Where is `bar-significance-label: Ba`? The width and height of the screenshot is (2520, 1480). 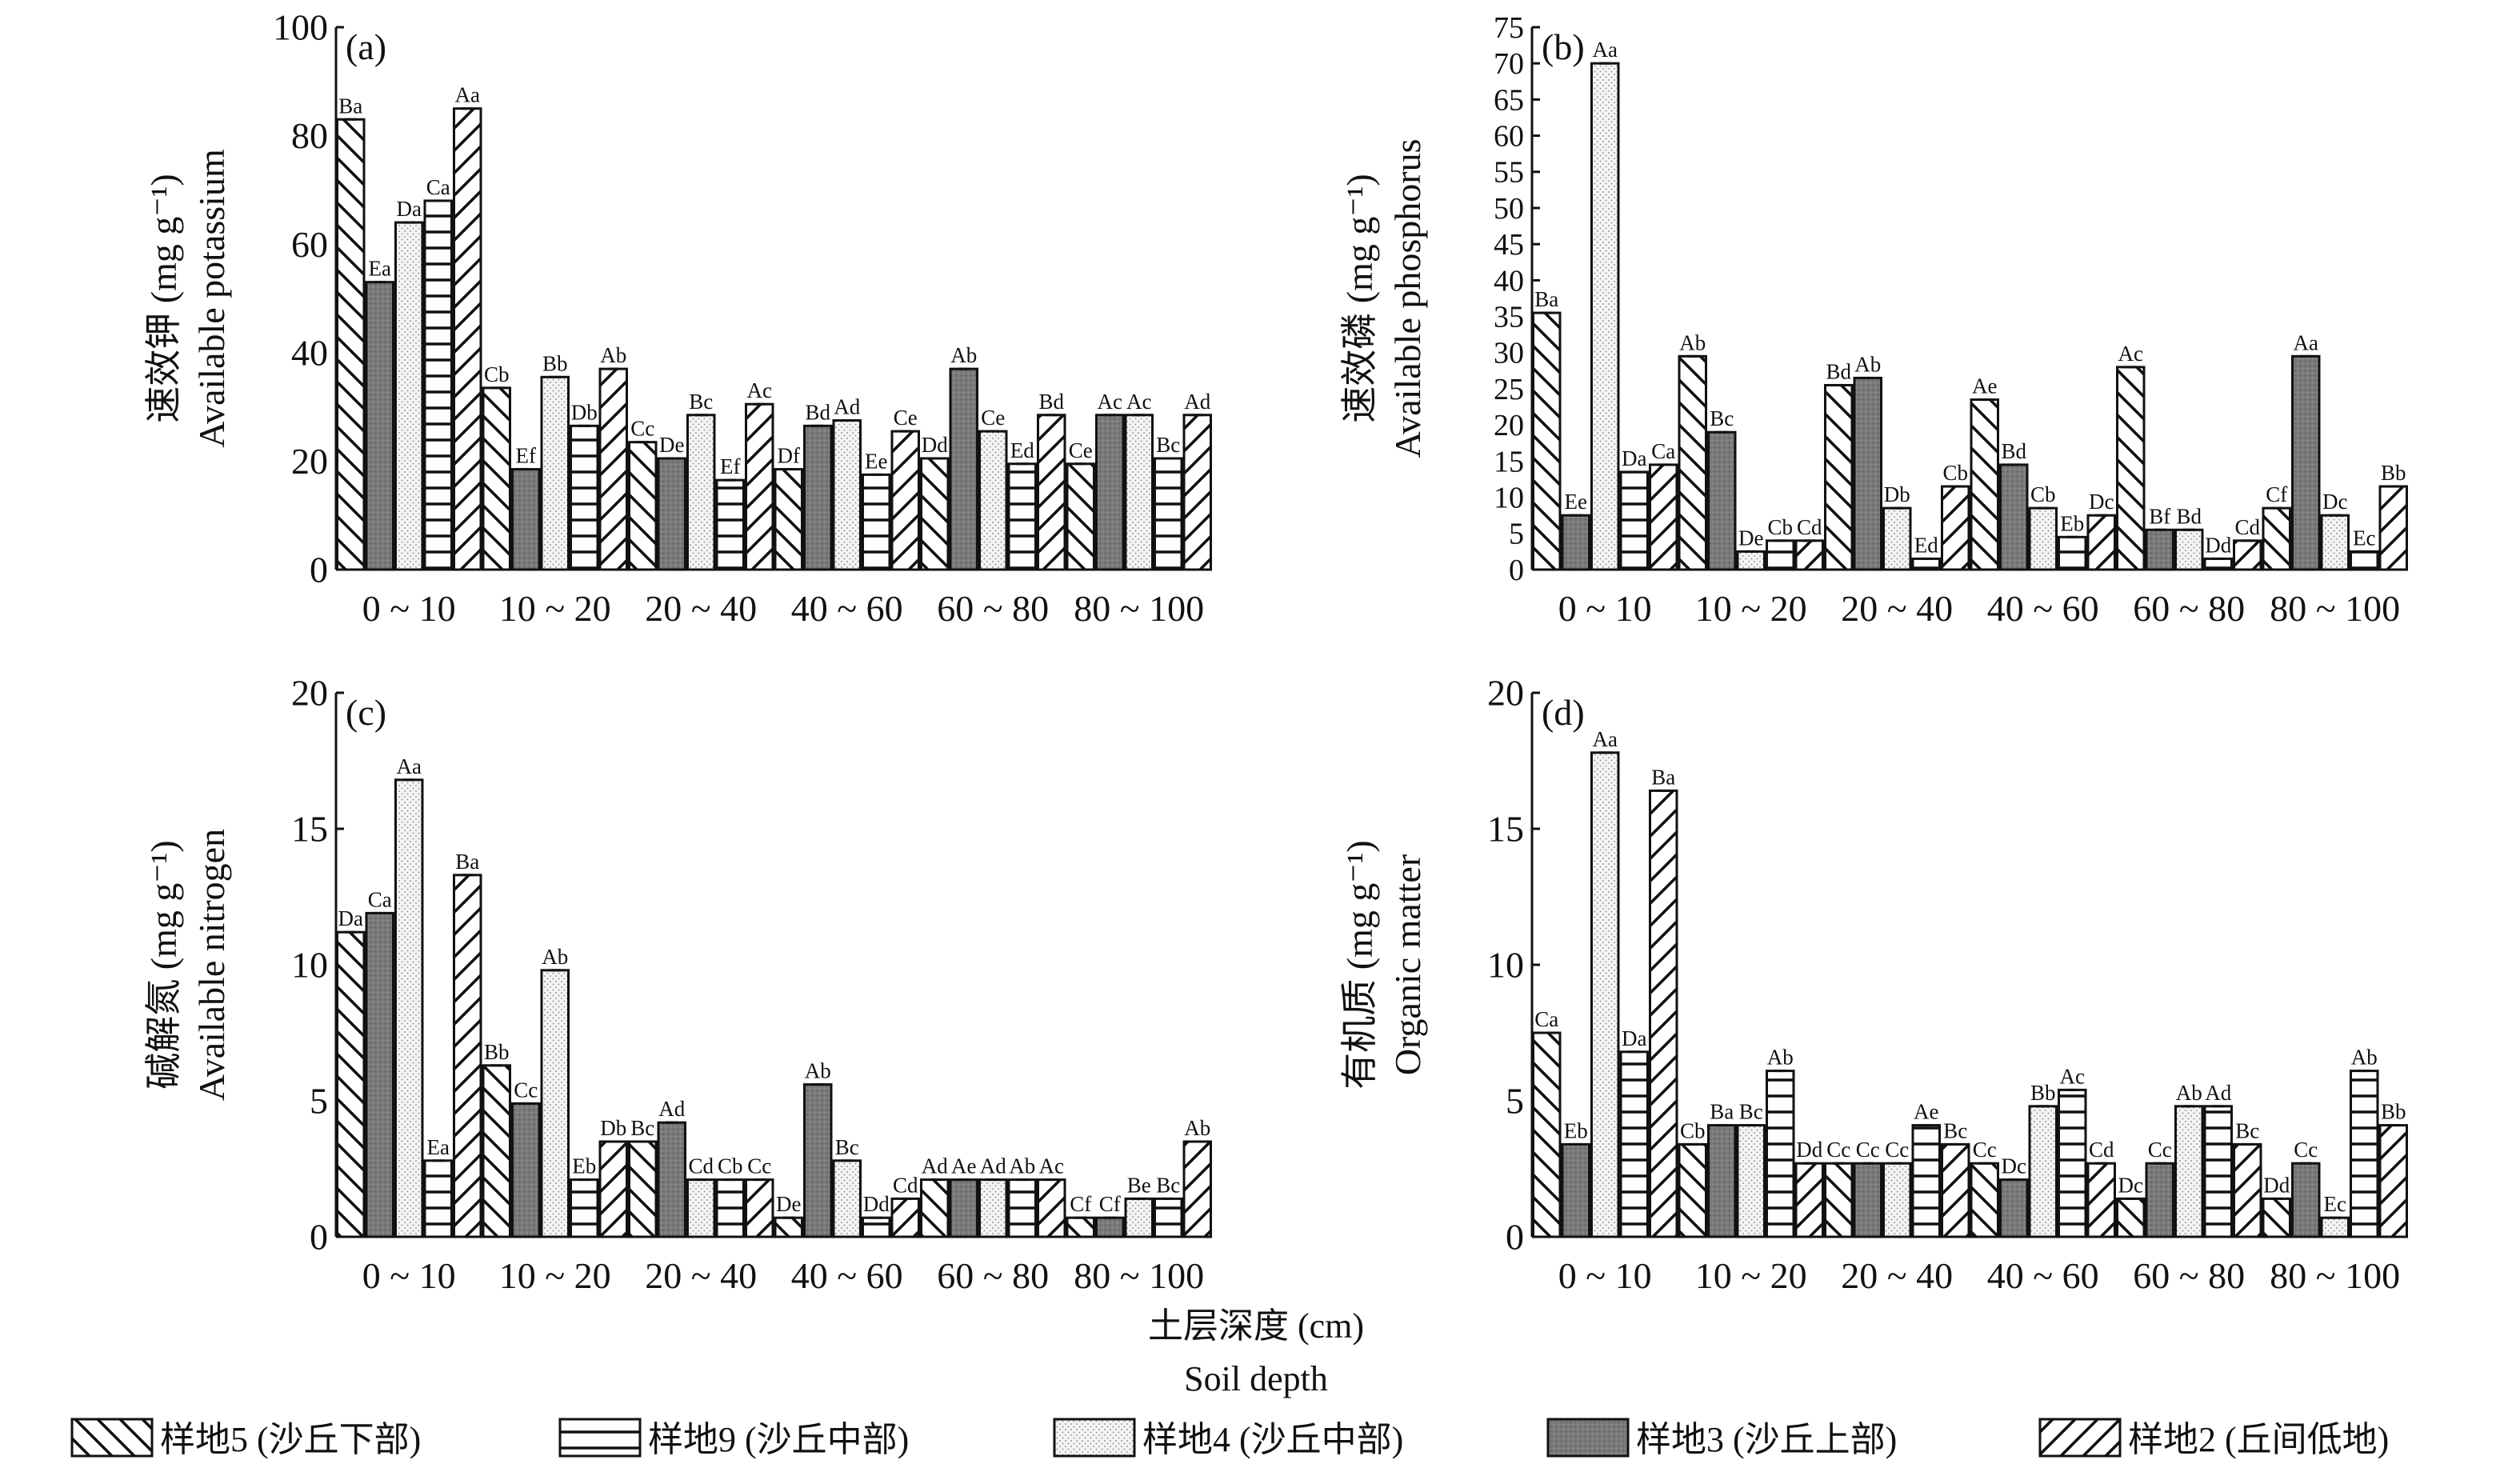 bar-significance-label: Ba is located at coordinates (350, 106).